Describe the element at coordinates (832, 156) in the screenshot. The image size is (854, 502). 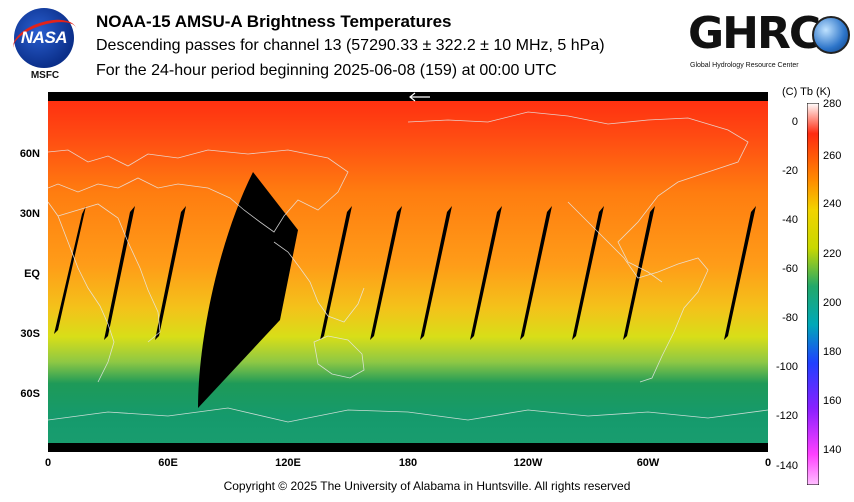
I see `colorbar-k-260: 260` at that location.